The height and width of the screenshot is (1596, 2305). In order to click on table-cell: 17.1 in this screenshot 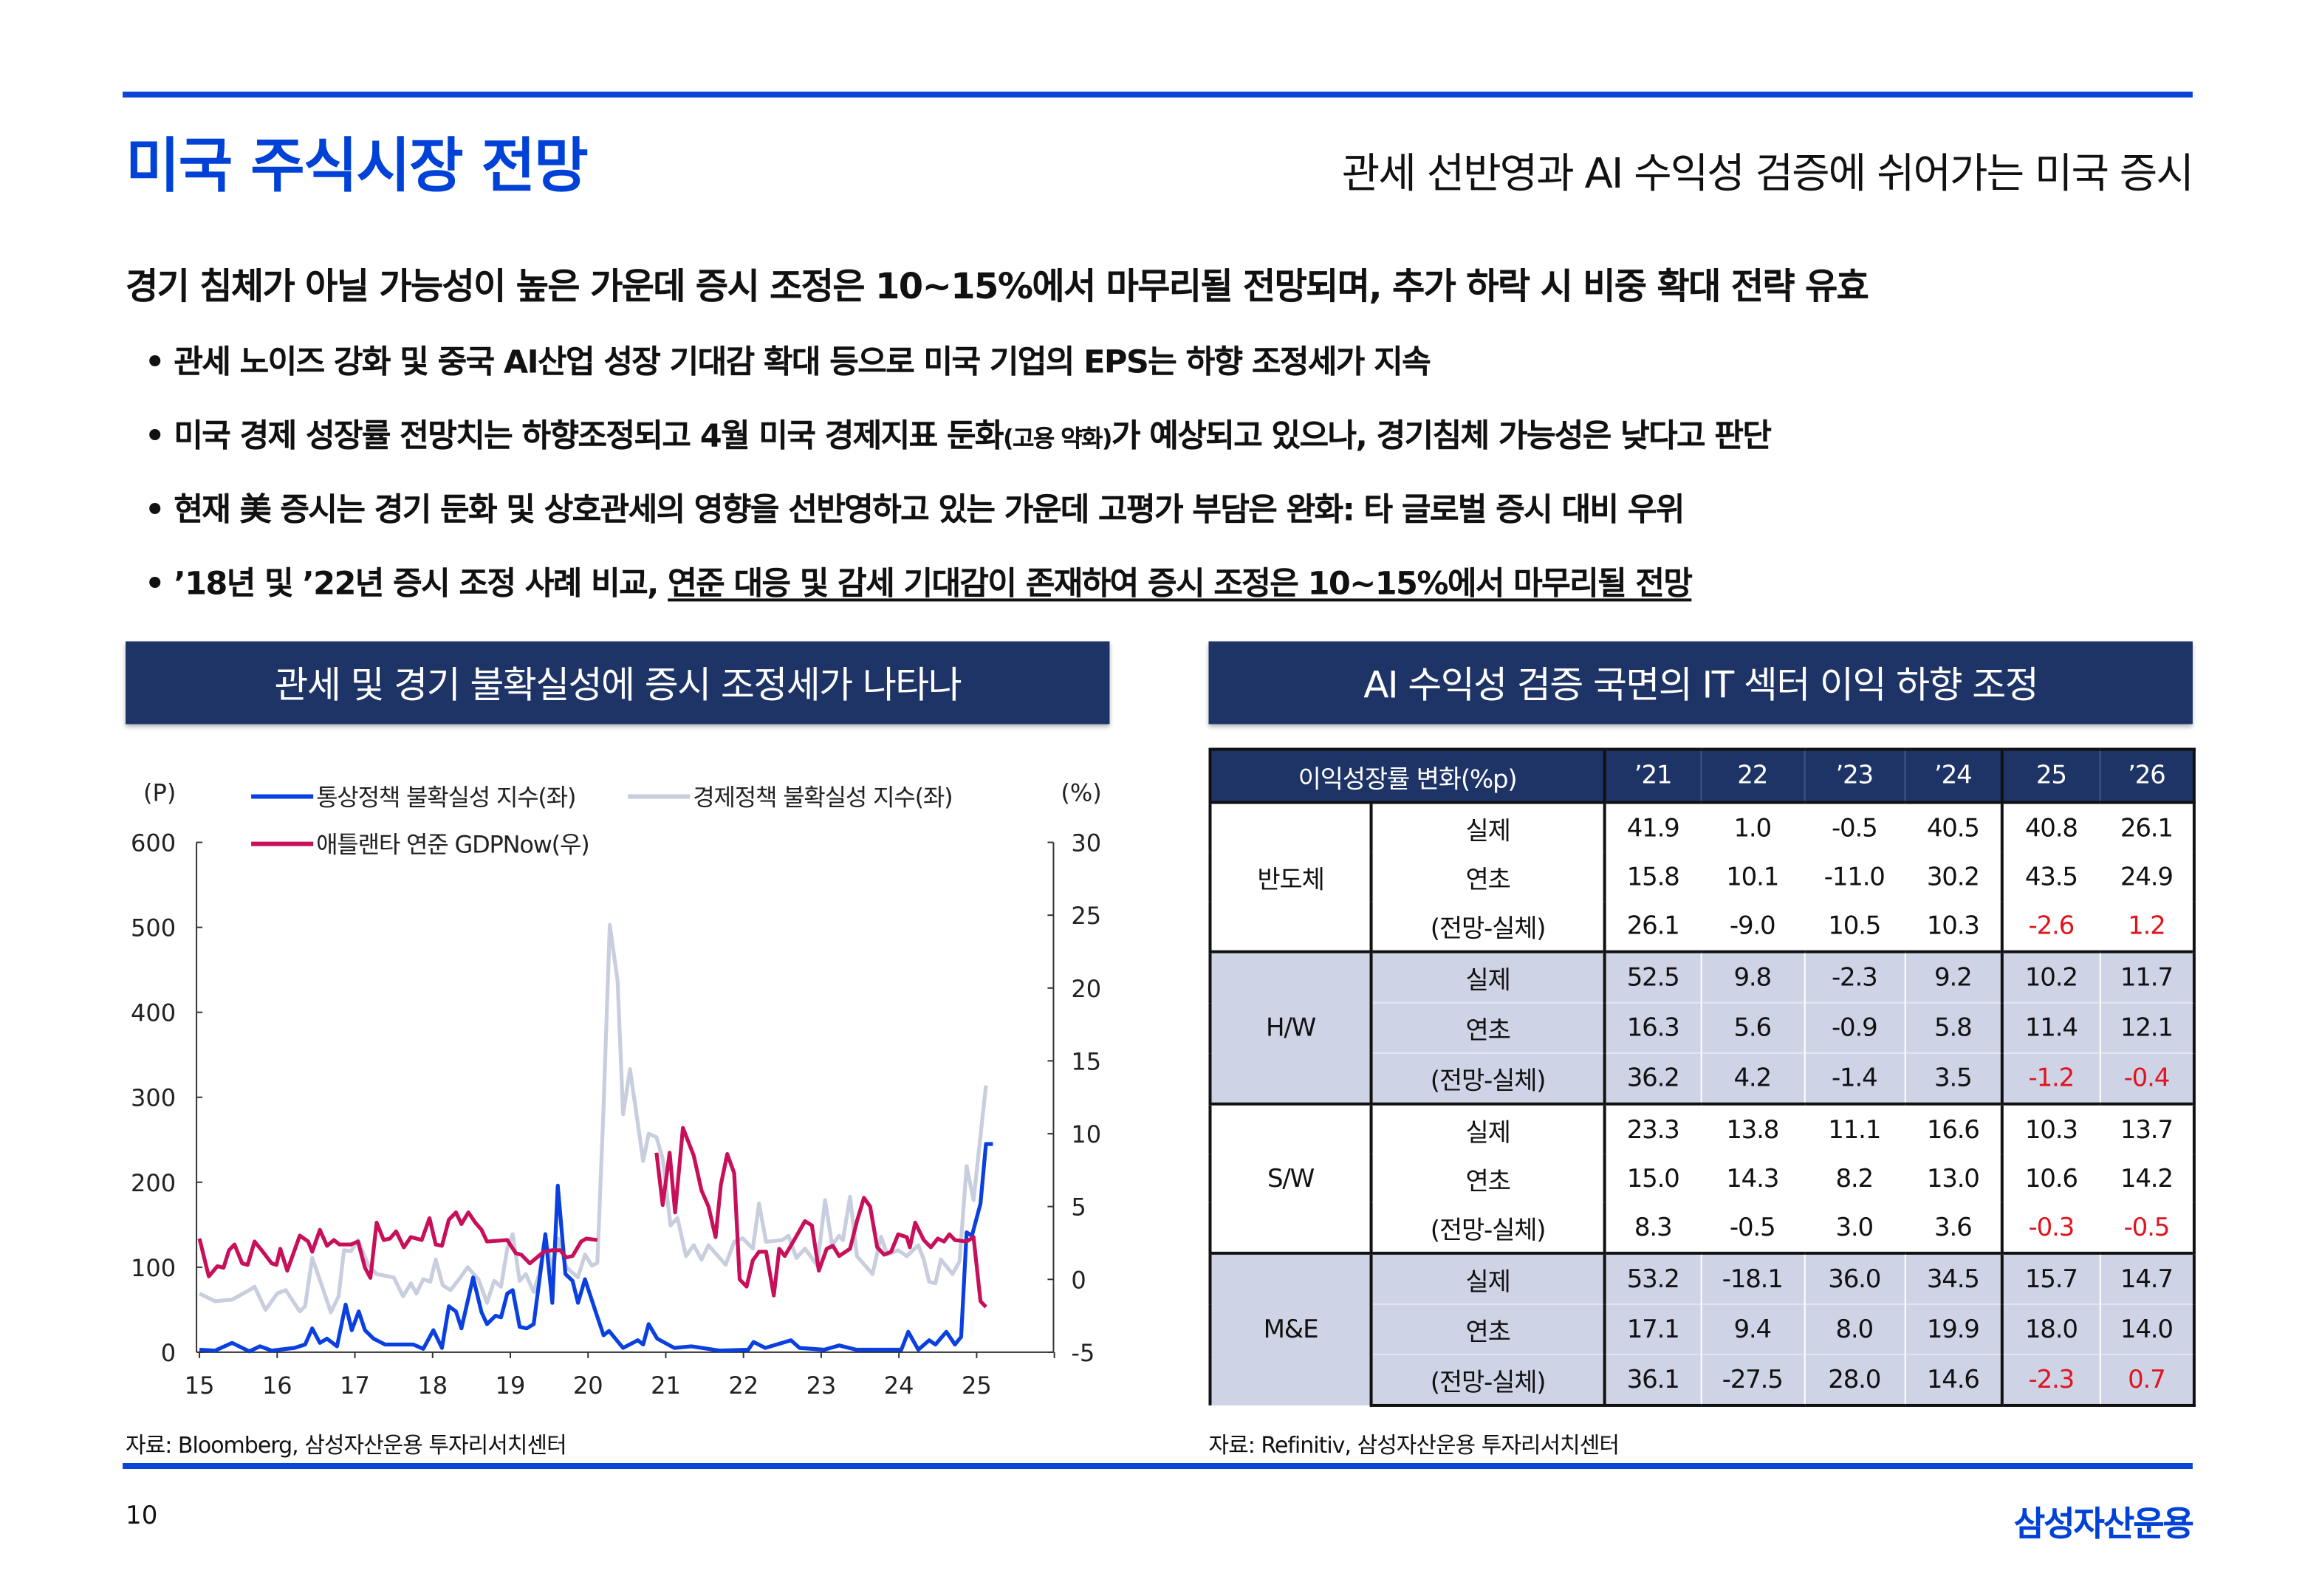, I will do `click(1653, 1328)`.